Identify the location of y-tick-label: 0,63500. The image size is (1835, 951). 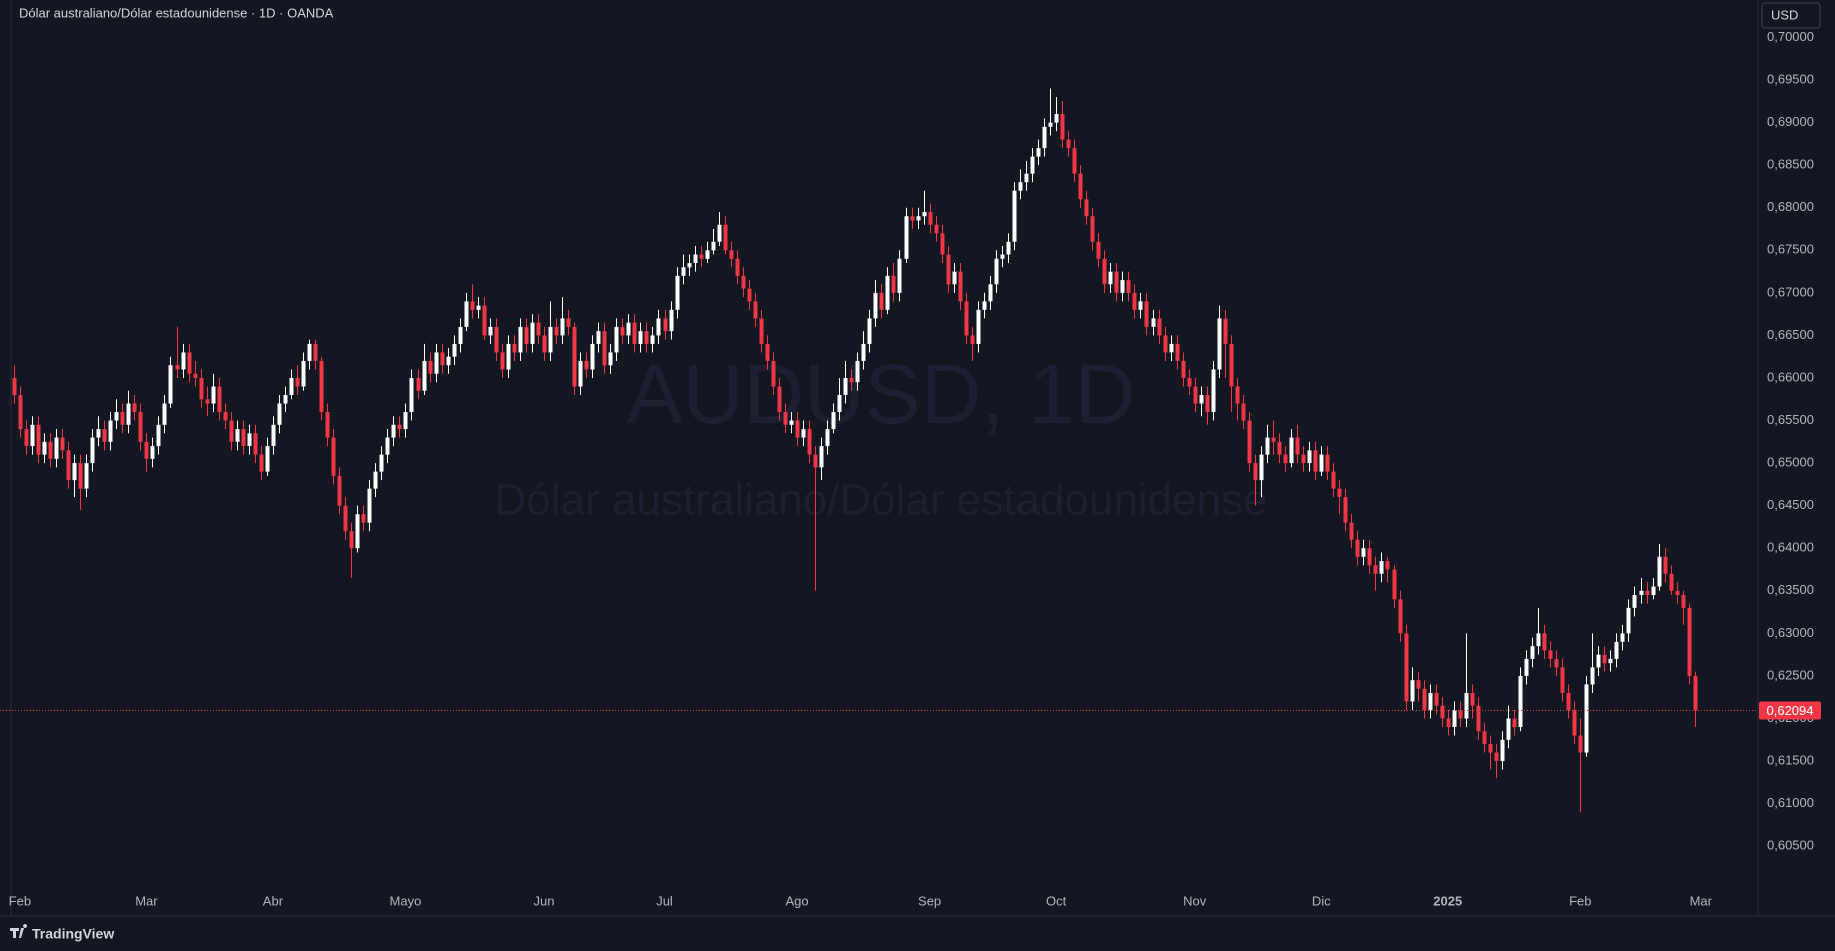
(1790, 589).